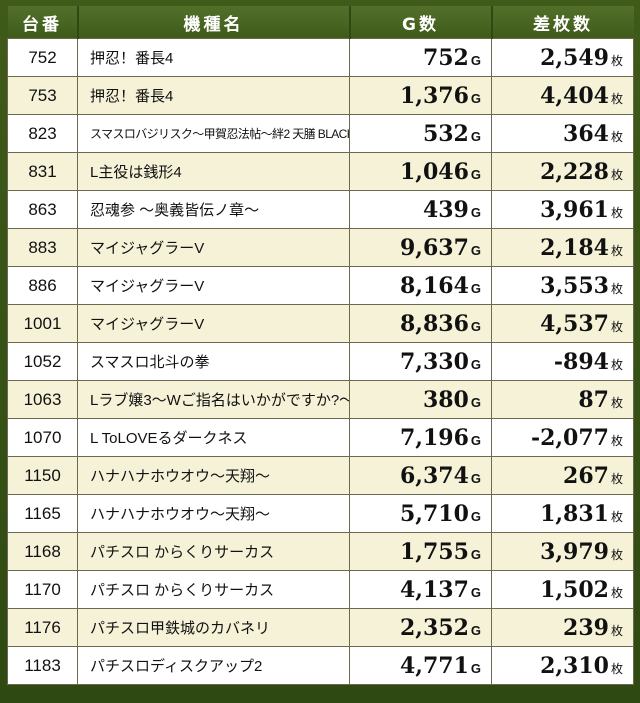  What do you see at coordinates (434, 589) in the screenshot?
I see `game-count-value: 4,137` at bounding box center [434, 589].